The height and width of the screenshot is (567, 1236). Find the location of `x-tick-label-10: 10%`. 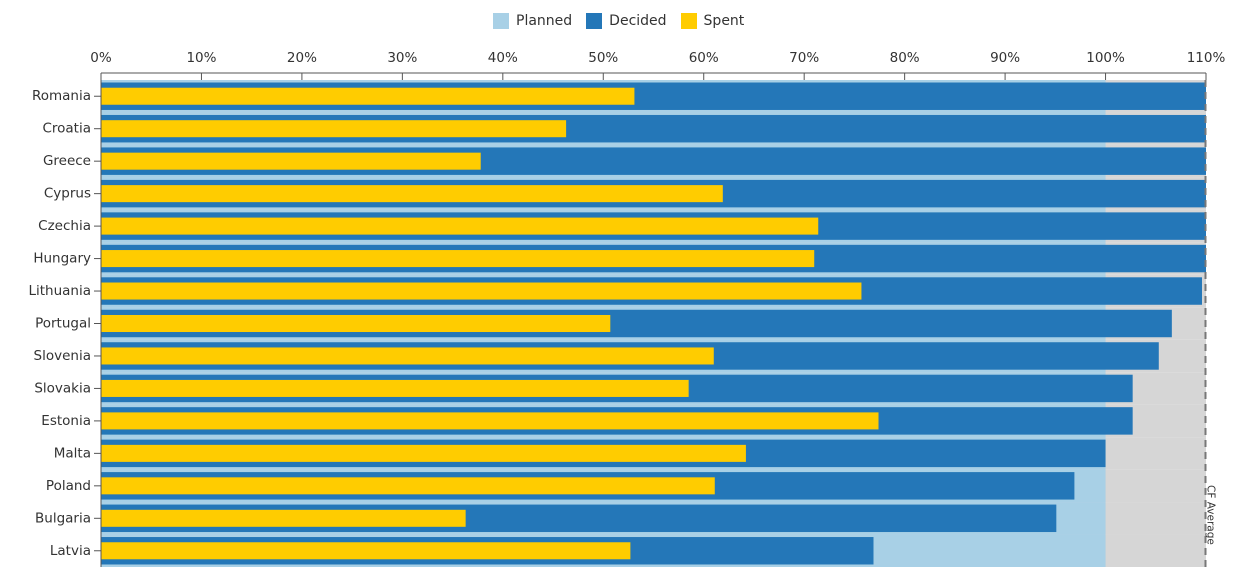

x-tick-label-10: 10% is located at coordinates (201, 58).